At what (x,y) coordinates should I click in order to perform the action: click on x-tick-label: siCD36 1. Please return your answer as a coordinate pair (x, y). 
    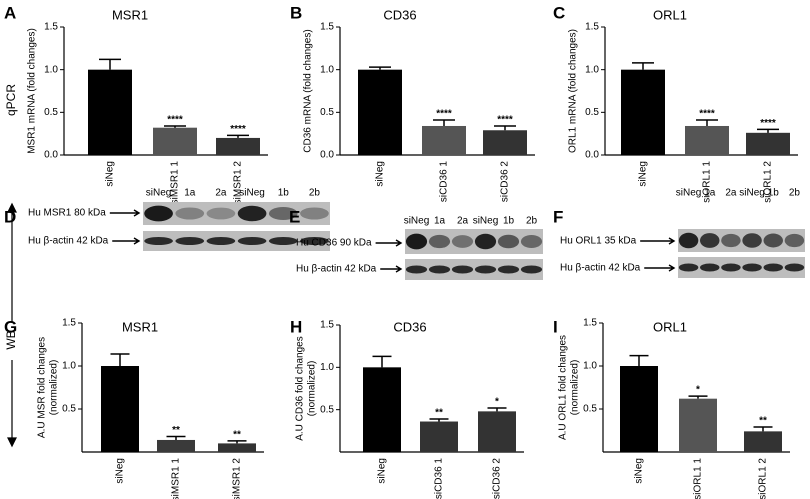
    Looking at the image, I should click on (444, 182).